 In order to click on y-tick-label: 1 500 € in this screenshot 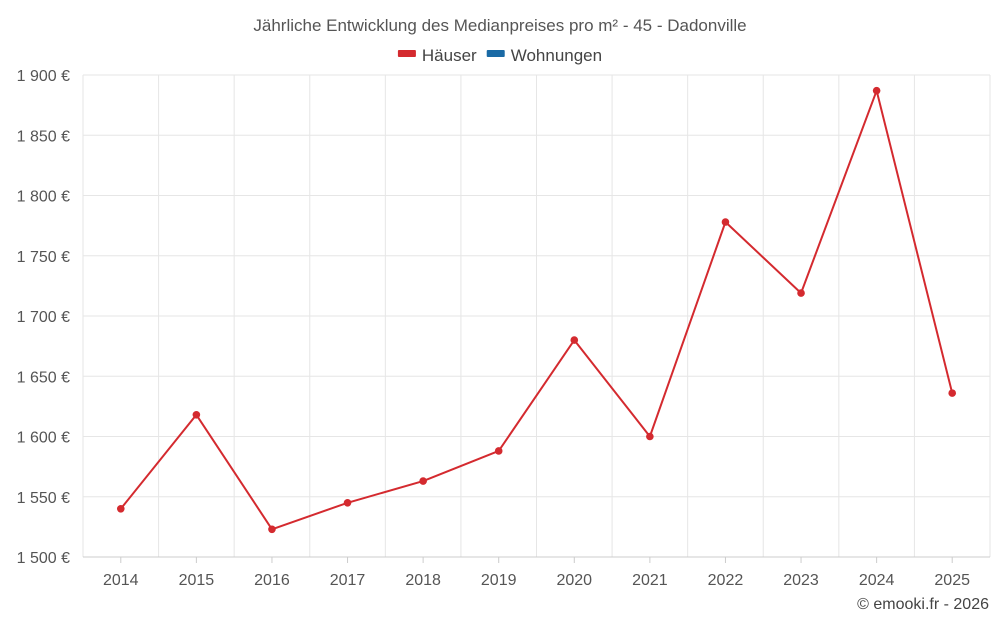, I will do `click(43, 558)`.